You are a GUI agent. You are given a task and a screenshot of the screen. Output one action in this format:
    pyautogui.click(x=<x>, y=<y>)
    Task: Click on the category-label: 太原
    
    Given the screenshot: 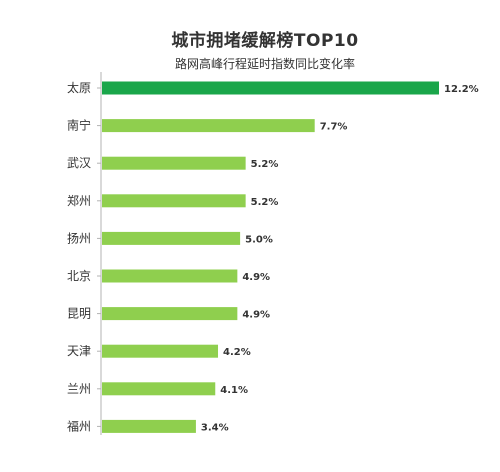 What is the action you would take?
    pyautogui.click(x=79, y=87)
    